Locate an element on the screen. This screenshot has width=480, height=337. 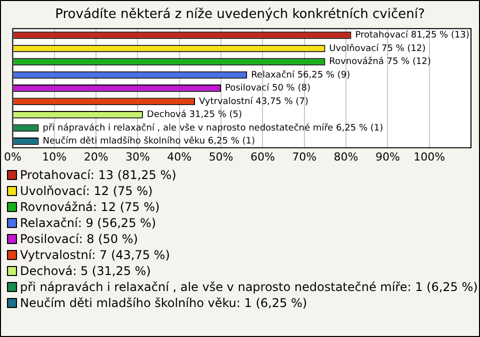
data-label: Protahovací 81,25 % (13) is located at coordinates (412, 35).